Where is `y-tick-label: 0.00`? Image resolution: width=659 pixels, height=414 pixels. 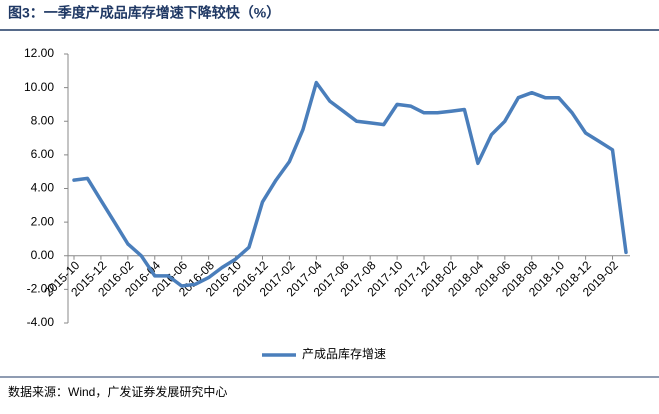 y-tick-label: 0.00 is located at coordinates (43, 255).